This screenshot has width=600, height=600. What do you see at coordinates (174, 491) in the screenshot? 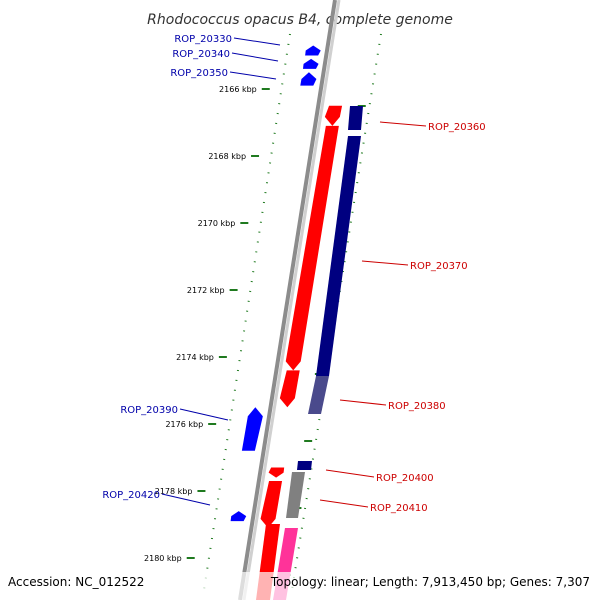
I see `tick-label: 2178 kbp` at bounding box center [174, 491].